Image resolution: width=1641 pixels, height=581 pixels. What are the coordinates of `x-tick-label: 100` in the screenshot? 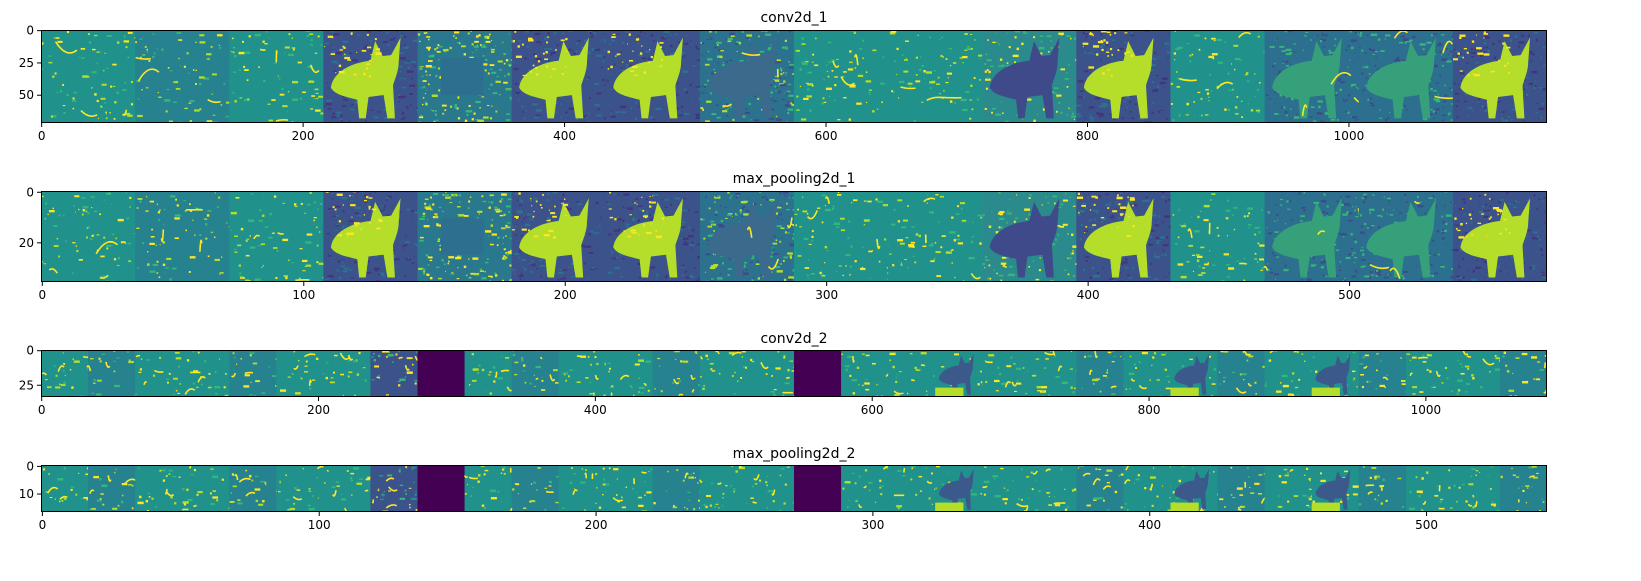 It's located at (303, 295).